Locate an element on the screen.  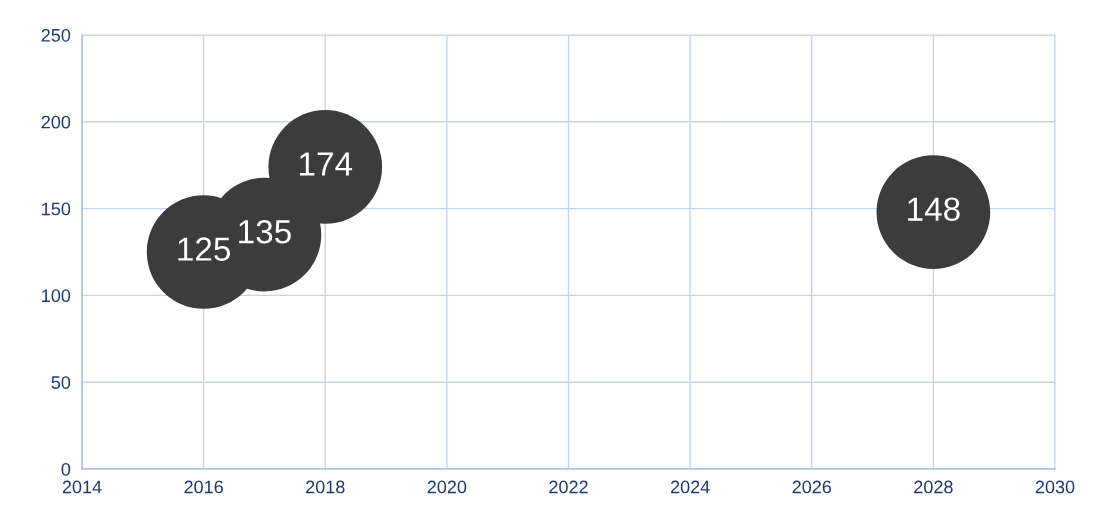
x-tick-label: 2014 is located at coordinates (82, 487).